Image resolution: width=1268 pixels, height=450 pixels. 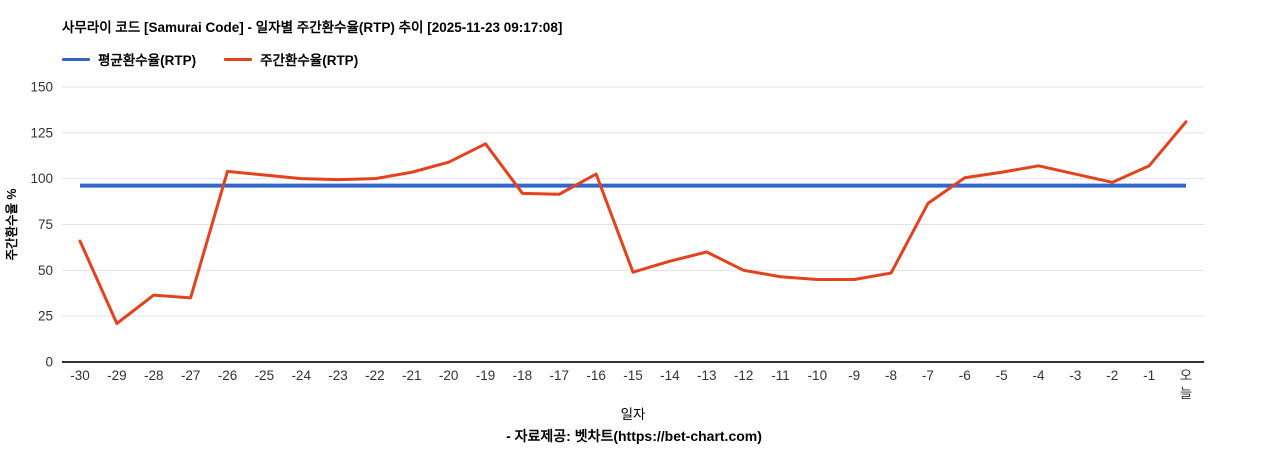 I want to click on y-tick-label: 25, so click(x=45, y=316).